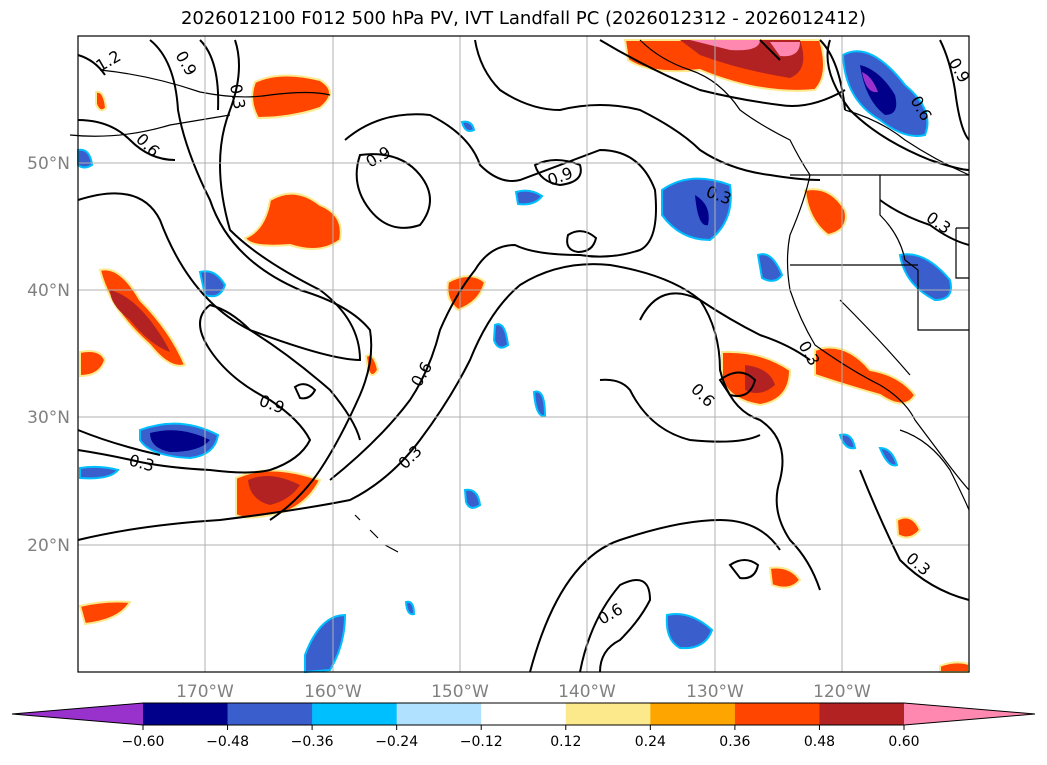 This screenshot has height=765, width=1047. I want to click on colorbar-label: 0.48, so click(819, 742).